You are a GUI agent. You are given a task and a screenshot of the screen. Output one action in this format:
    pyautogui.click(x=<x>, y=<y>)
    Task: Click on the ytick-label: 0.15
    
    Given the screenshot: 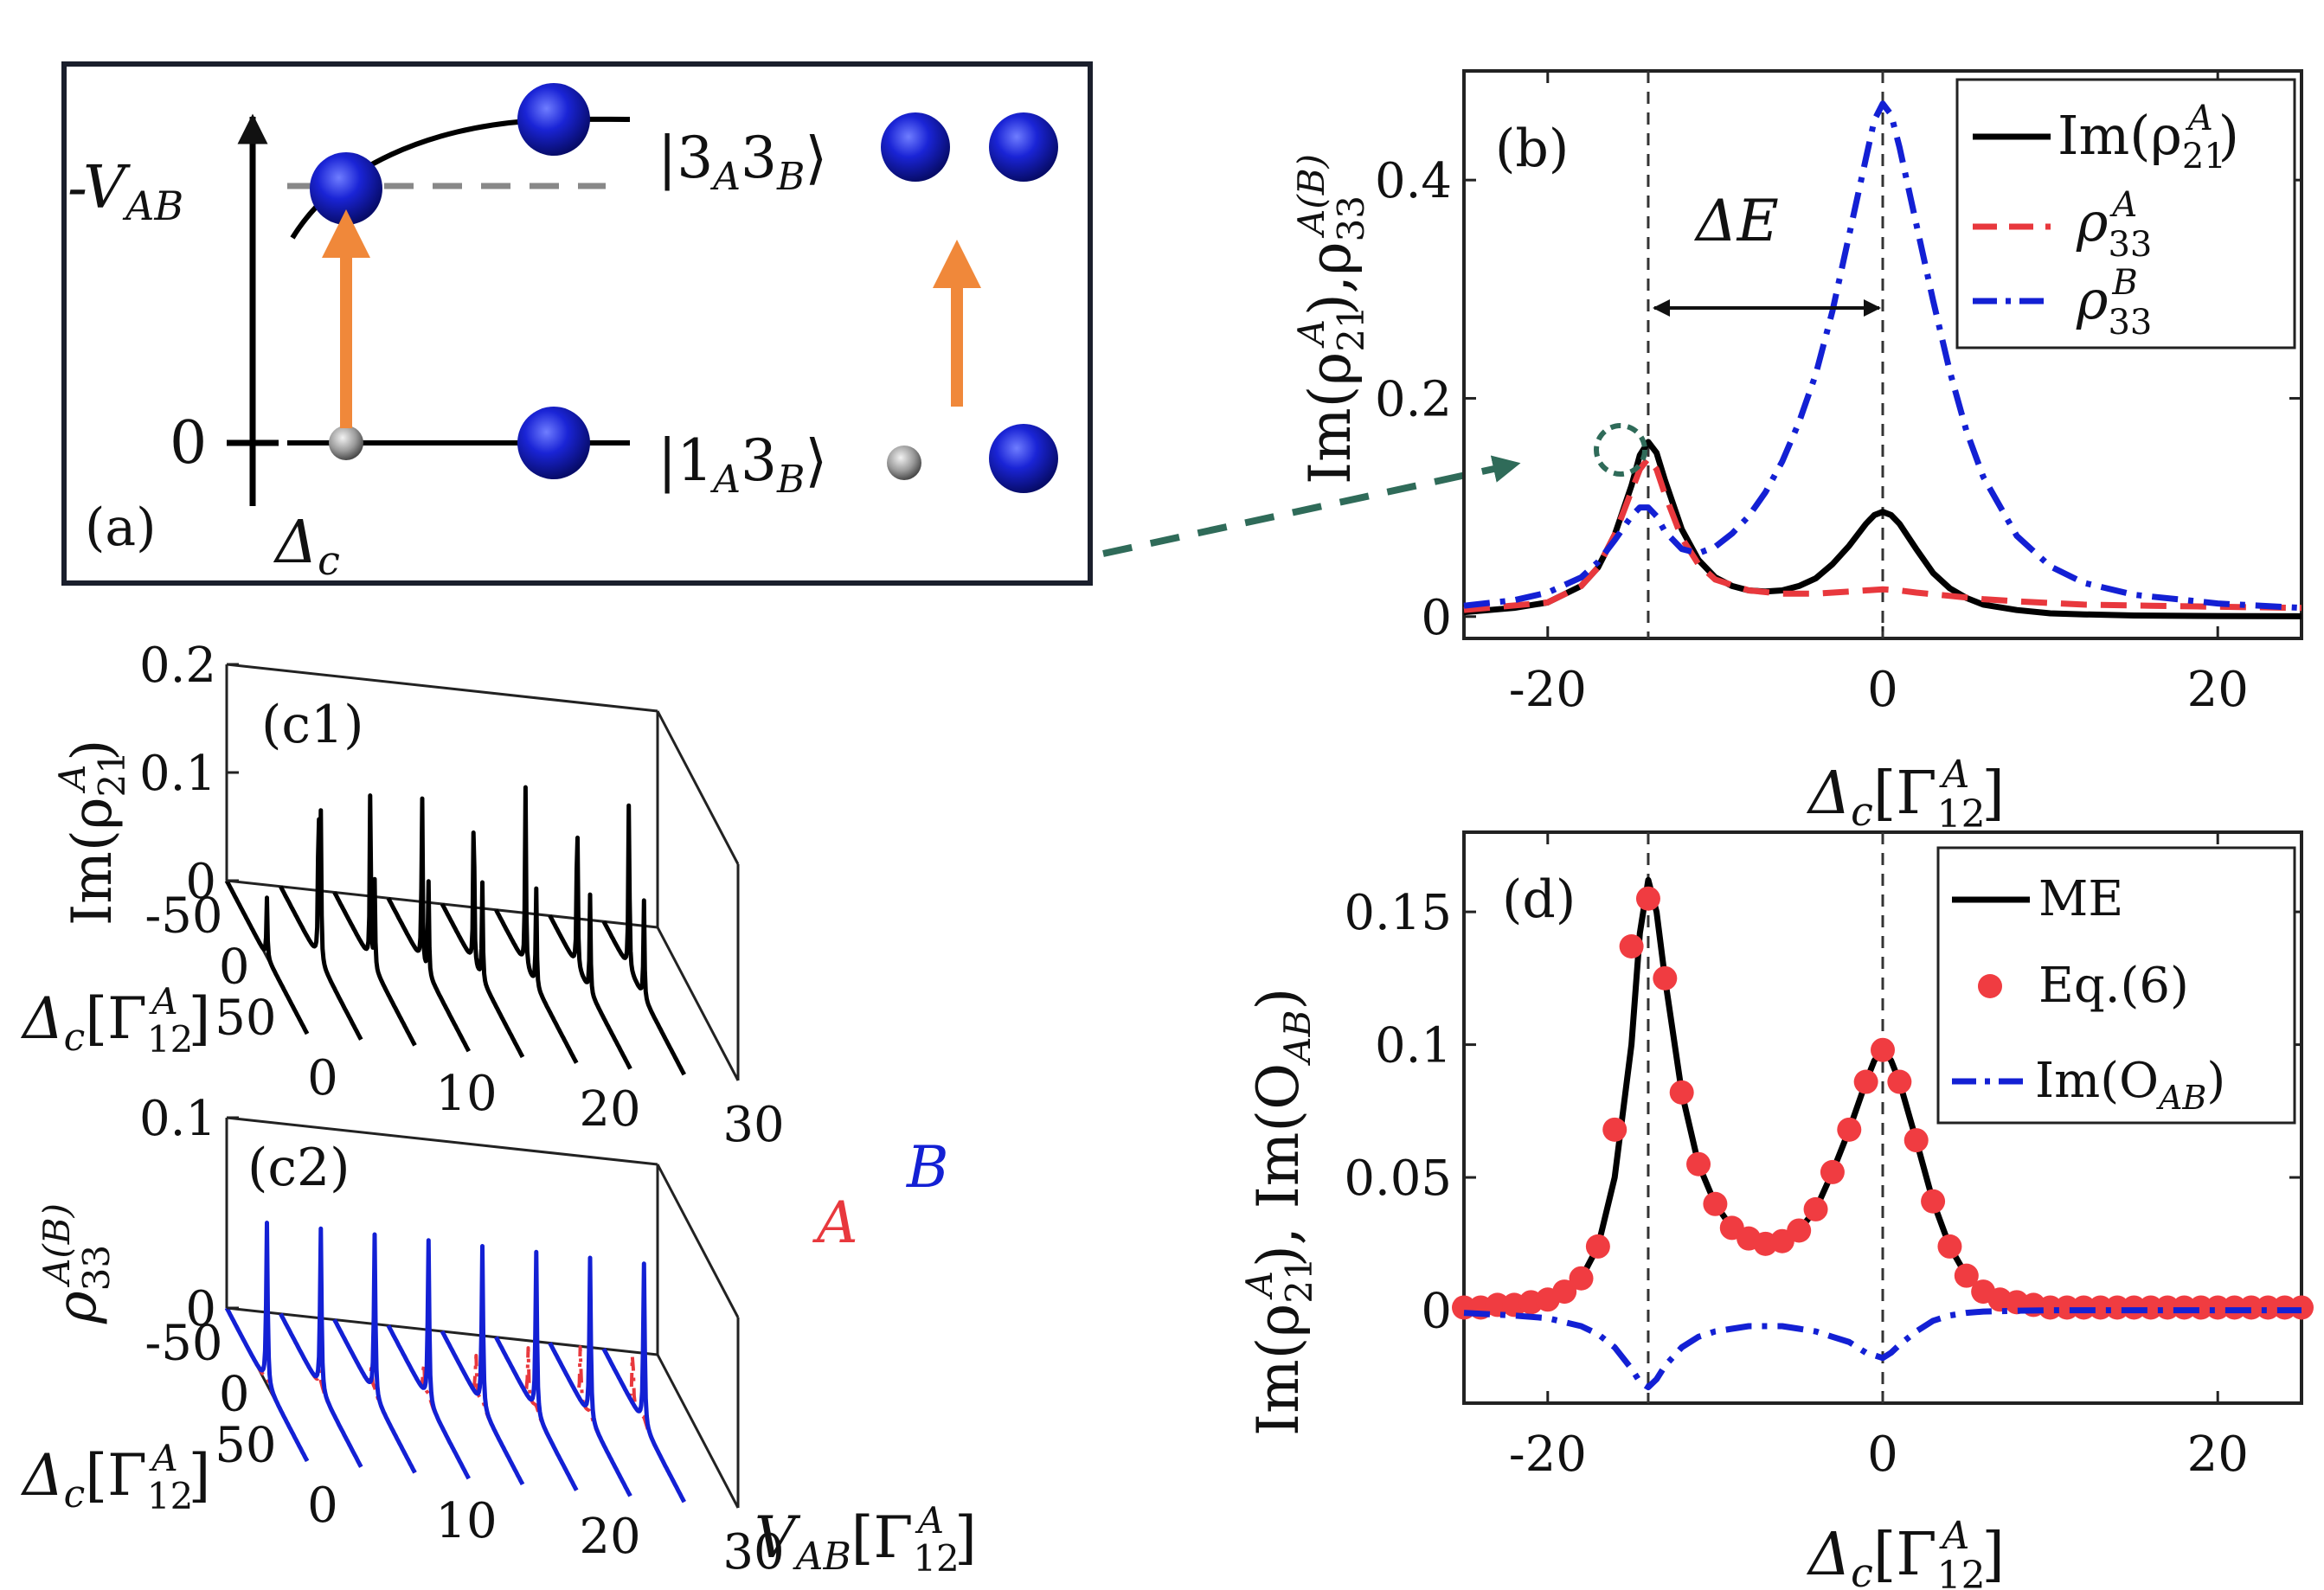 What is the action you would take?
    pyautogui.click(x=1398, y=913)
    